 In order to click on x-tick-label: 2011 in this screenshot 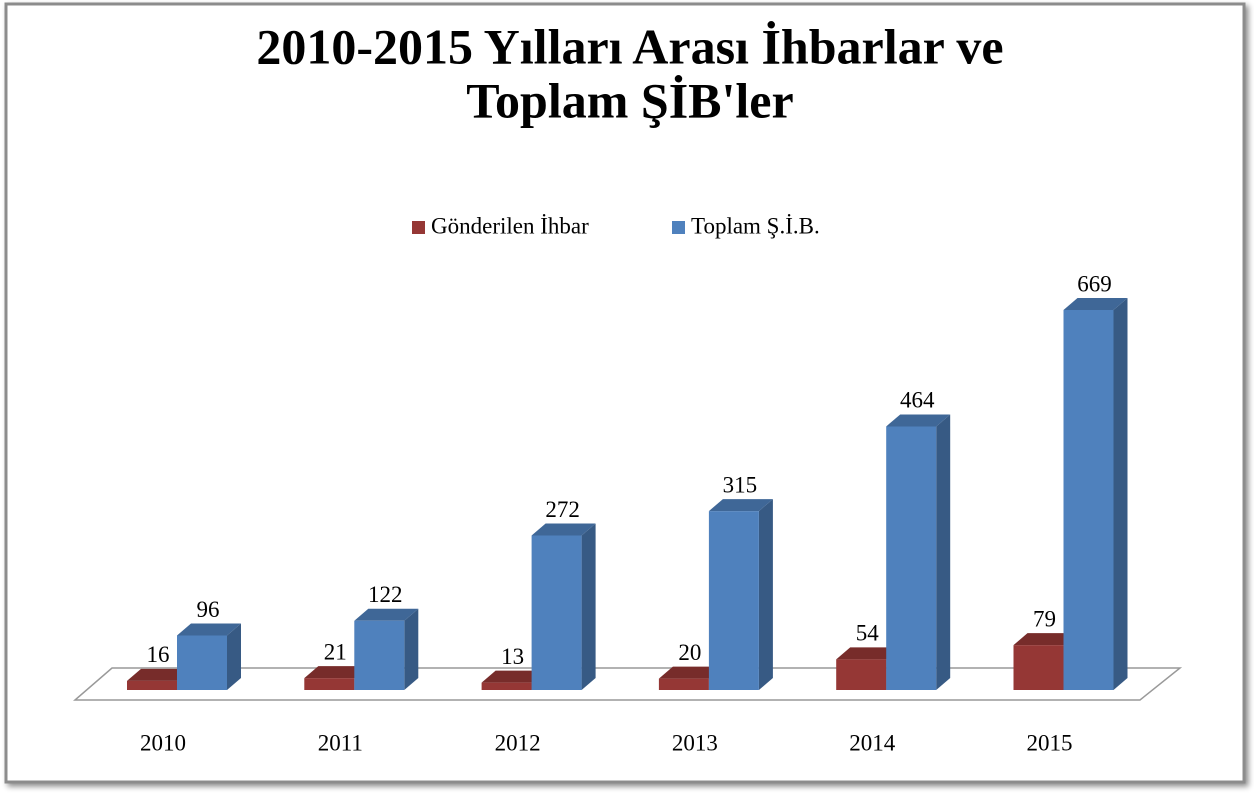, I will do `click(340, 742)`.